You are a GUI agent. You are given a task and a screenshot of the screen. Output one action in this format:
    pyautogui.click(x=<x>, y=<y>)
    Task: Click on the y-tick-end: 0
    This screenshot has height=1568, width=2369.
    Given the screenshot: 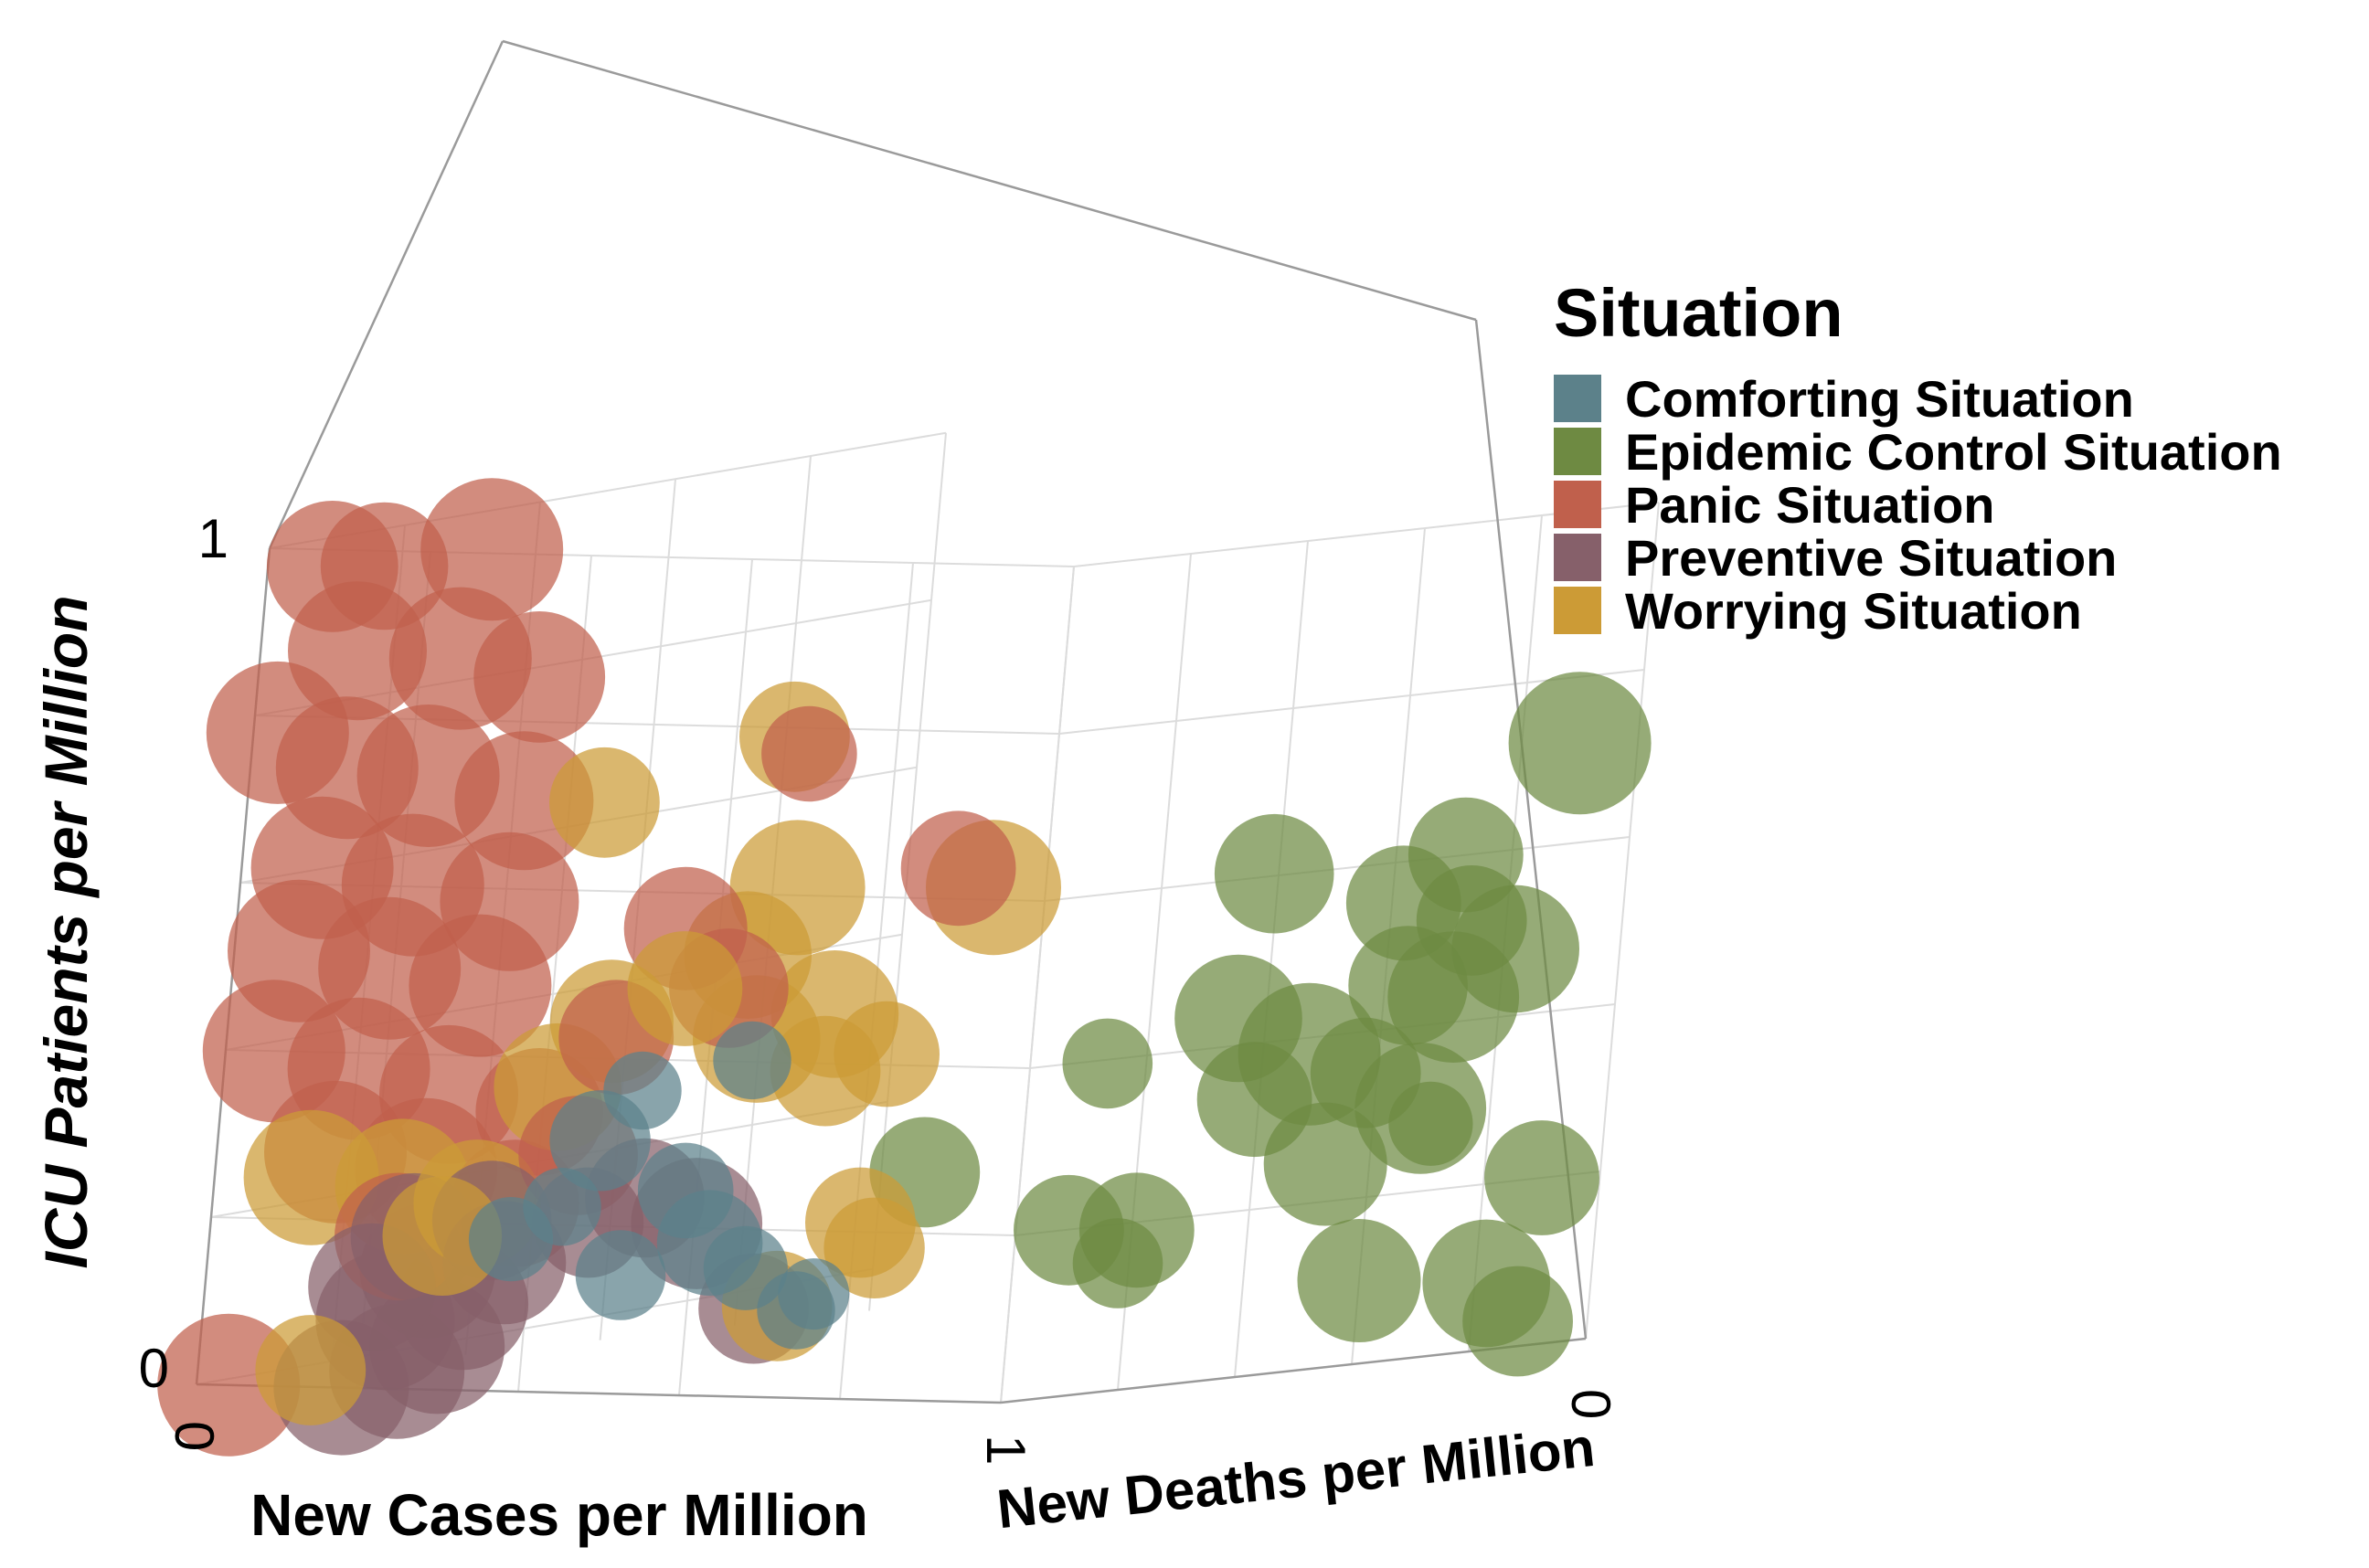 What is the action you would take?
    pyautogui.click(x=1590, y=1404)
    